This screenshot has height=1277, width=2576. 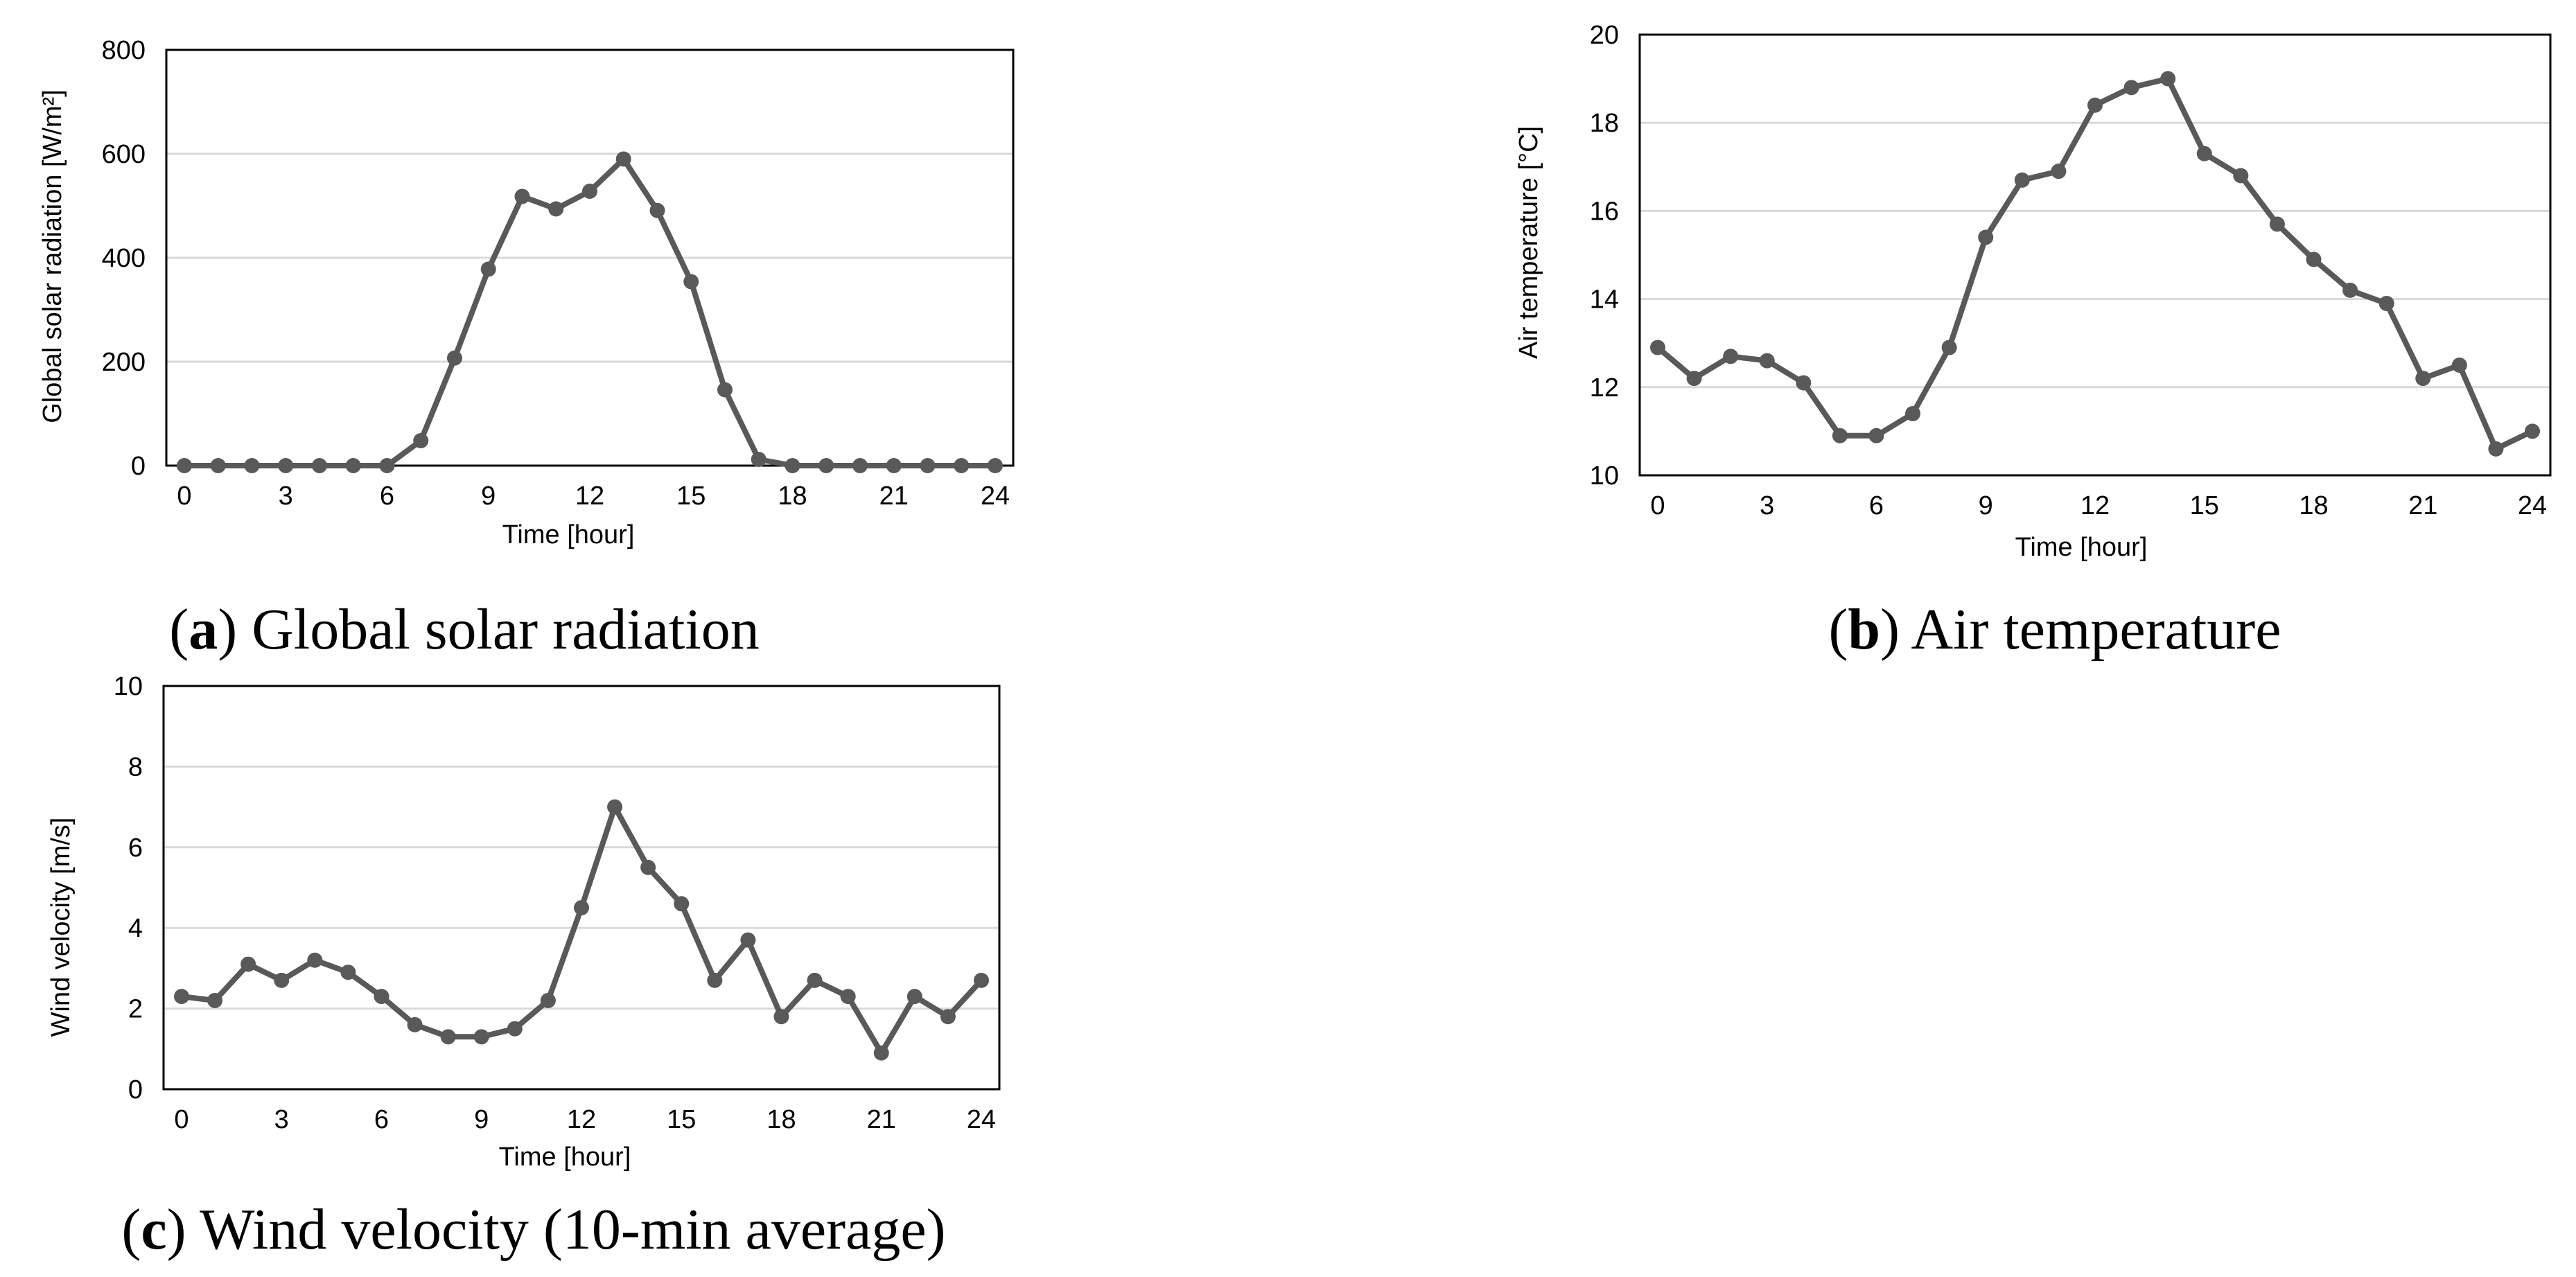 What do you see at coordinates (124, 363) in the screenshot?
I see `chart-a-y-tick-label: 200` at bounding box center [124, 363].